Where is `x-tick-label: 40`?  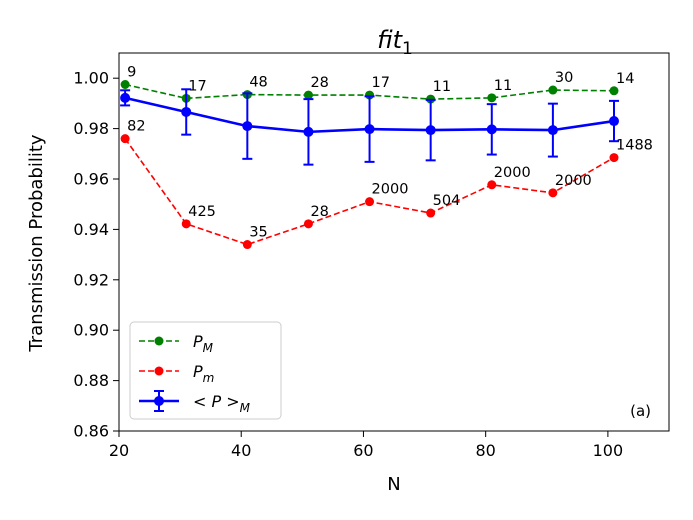 x-tick-label: 40 is located at coordinates (241, 450).